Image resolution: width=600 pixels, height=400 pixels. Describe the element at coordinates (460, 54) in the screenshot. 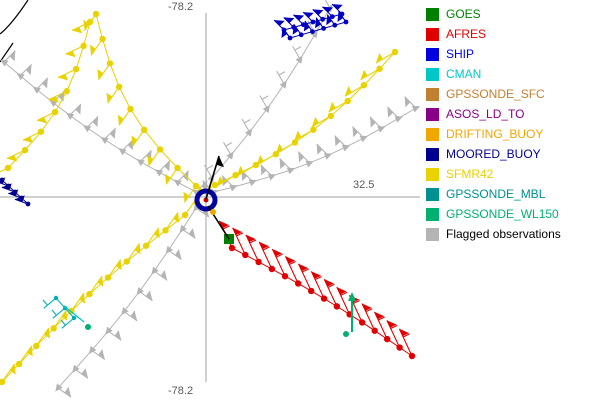

I see `legend-label: SHIP` at that location.